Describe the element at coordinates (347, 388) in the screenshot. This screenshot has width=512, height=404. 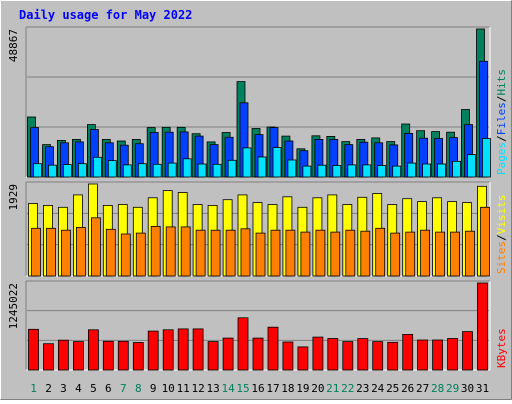
I see `day-label: 22` at that location.